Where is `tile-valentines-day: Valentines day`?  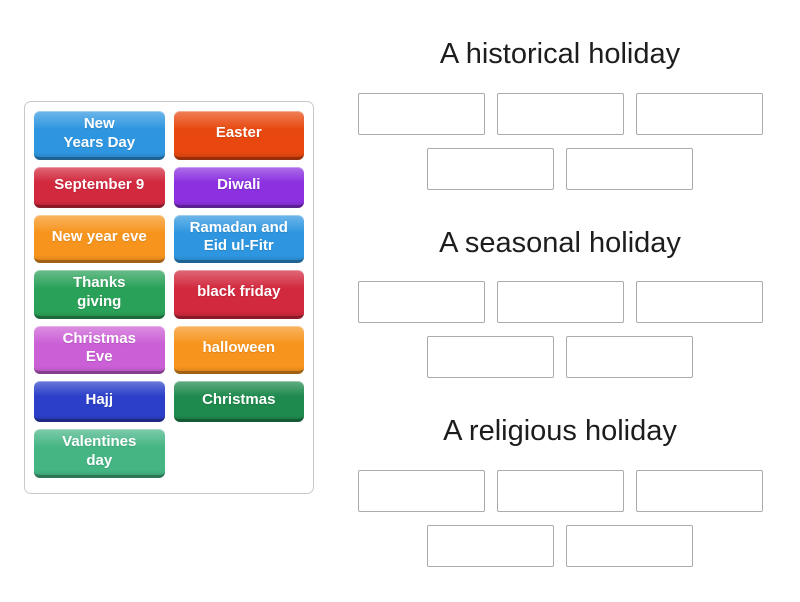
tile-valentines-day: Valentines day is located at coordinates (99, 453).